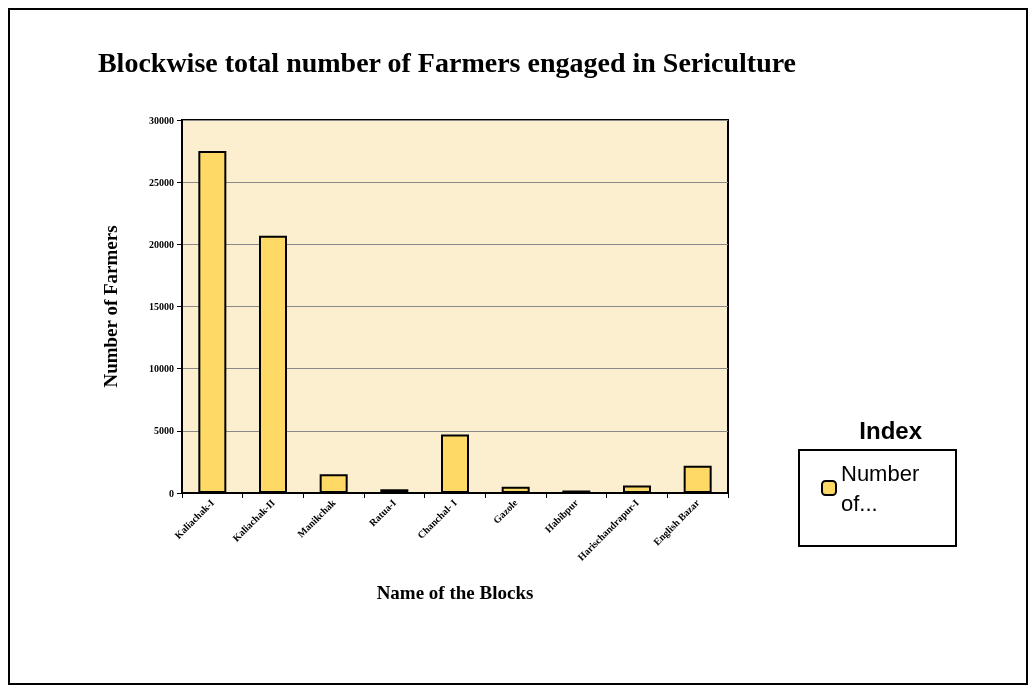  Describe the element at coordinates (161, 120) in the screenshot. I see `y-tick-label: 30000` at that location.